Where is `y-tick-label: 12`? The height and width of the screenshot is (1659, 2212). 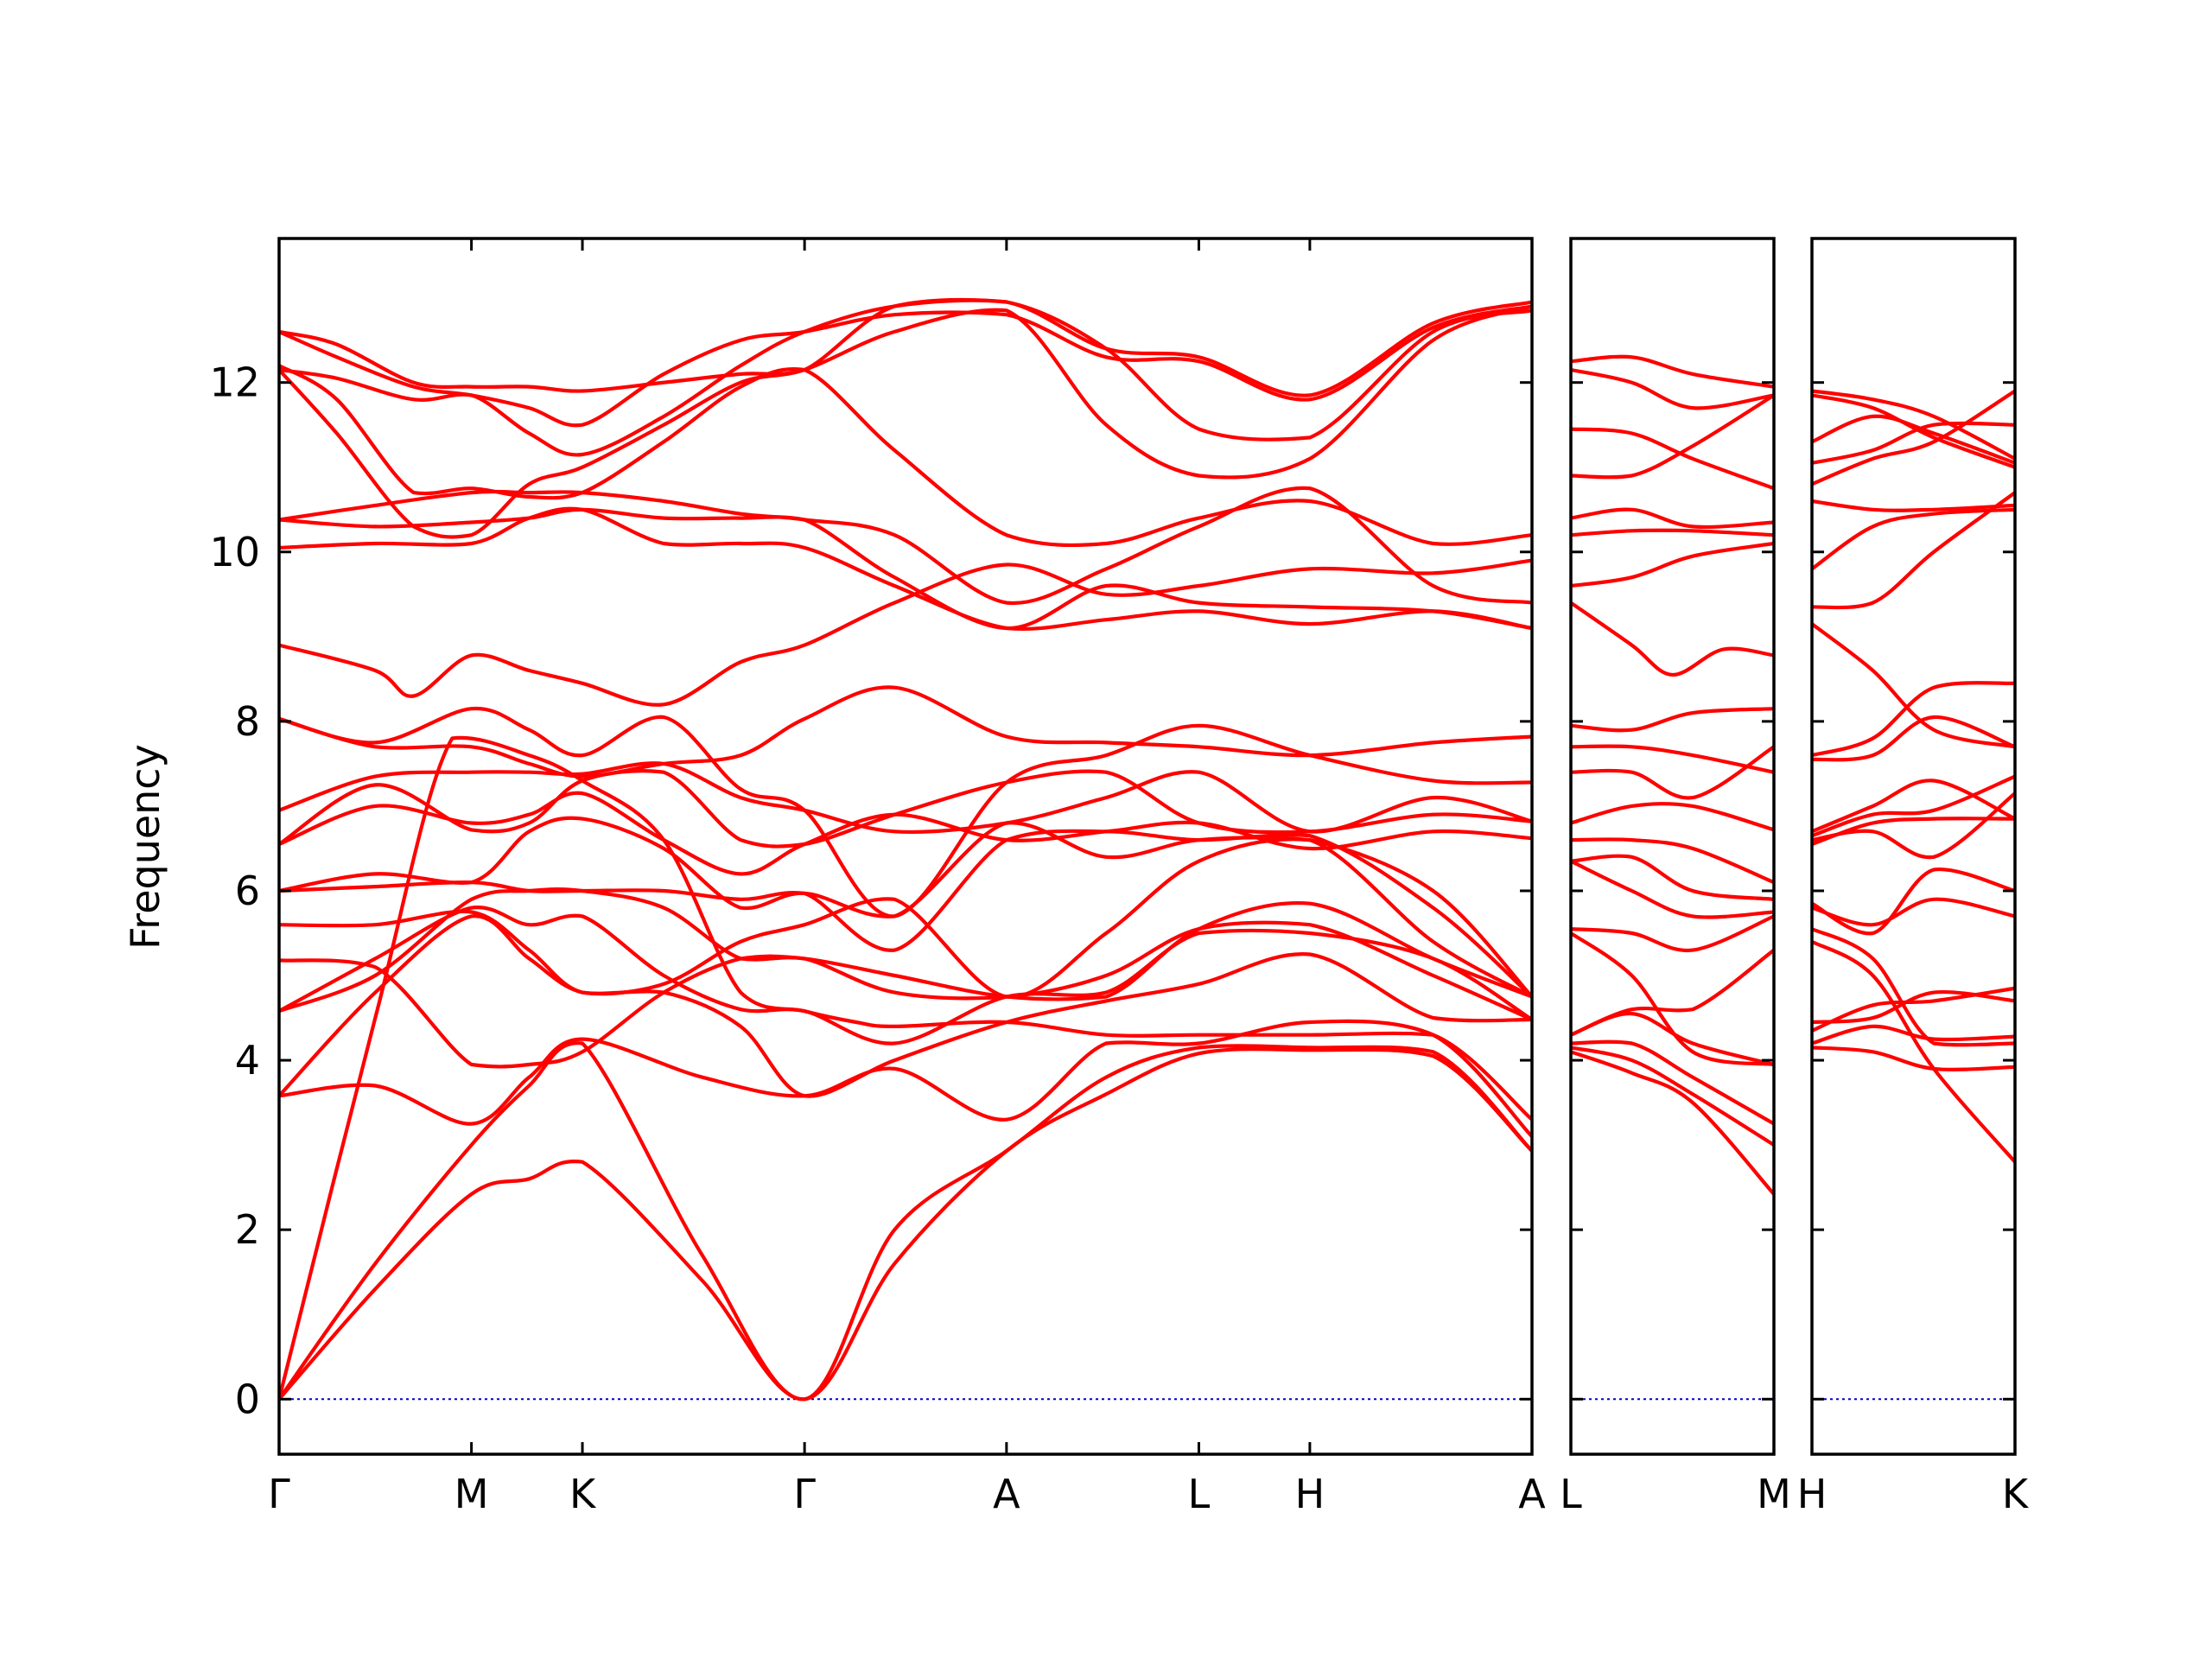 y-tick-label: 12 is located at coordinates (234, 382).